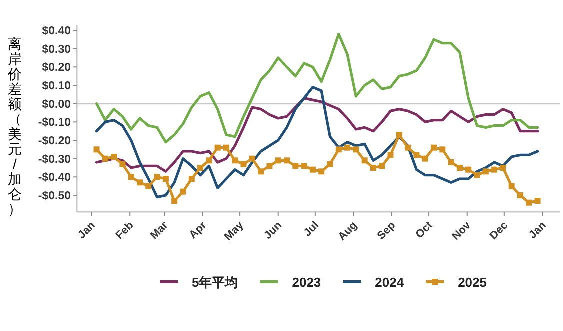 This screenshot has height=331, width=563. I want to click on legend-label: 2025, so click(472, 282).